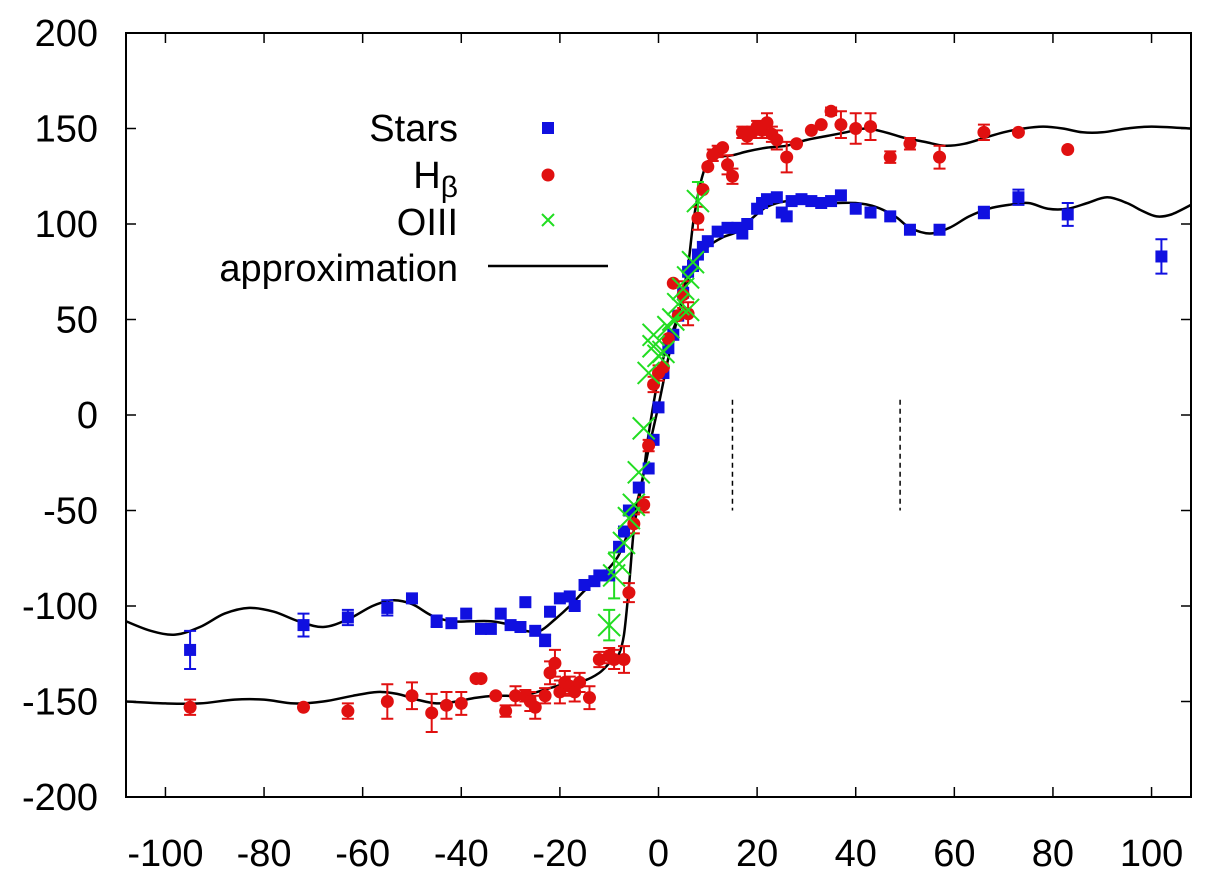  Describe the element at coordinates (66, 130) in the screenshot. I see `y-tick-label: 150` at that location.